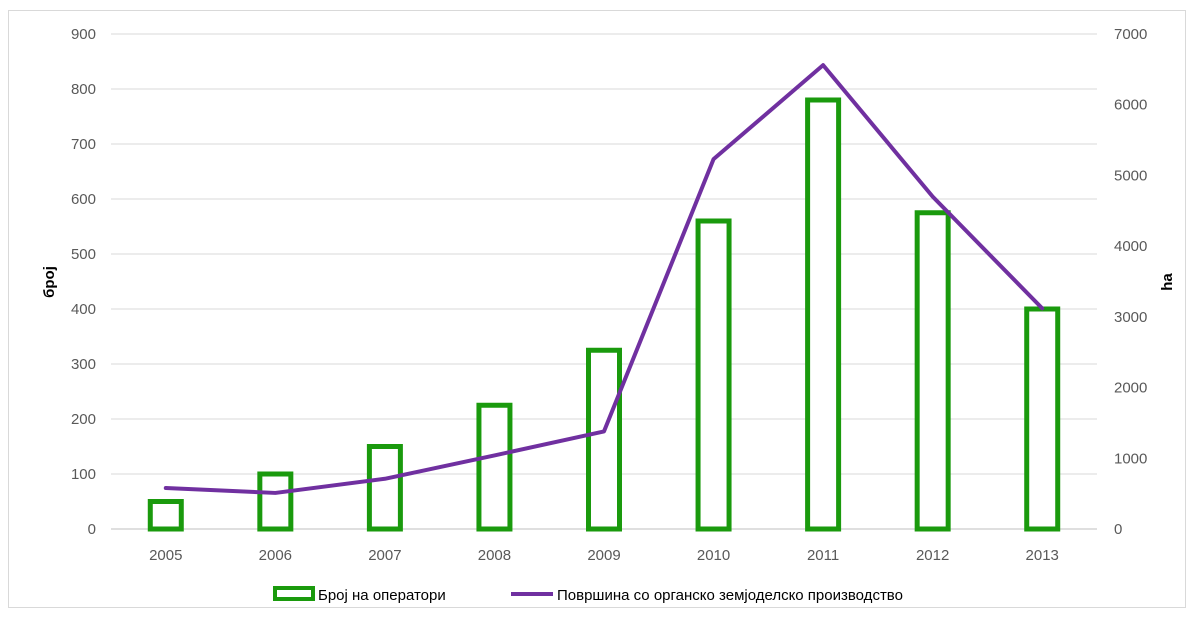 This screenshot has height=617, width=1196. Describe the element at coordinates (83, 282) in the screenshot. I see `y-axis-left-ticks: 0 100 200 300 400 500 600 700 800 900` at that location.